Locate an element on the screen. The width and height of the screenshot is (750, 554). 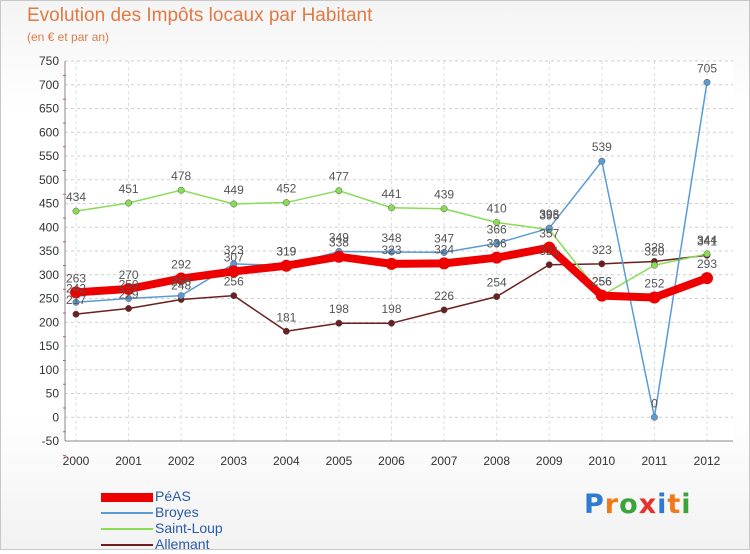
data-label-saint-loup: 320 is located at coordinates (654, 251).